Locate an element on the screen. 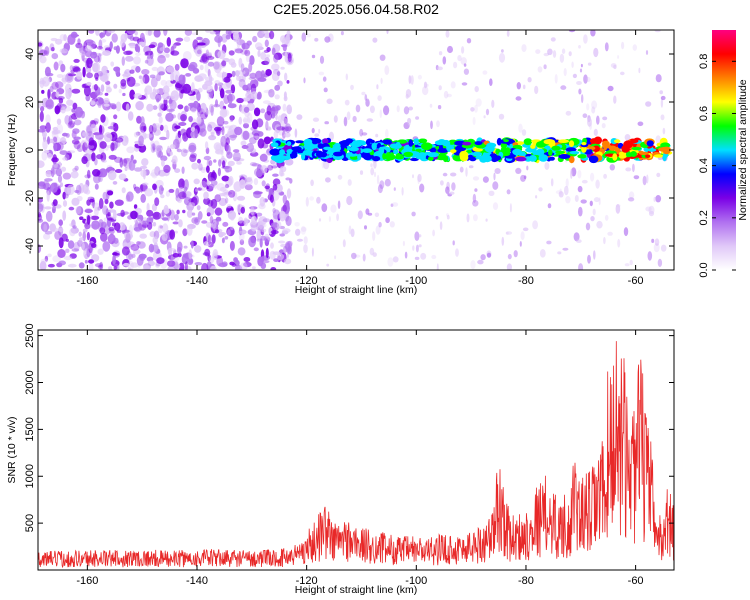  y-tick-label: 1500 is located at coordinates (30, 429).